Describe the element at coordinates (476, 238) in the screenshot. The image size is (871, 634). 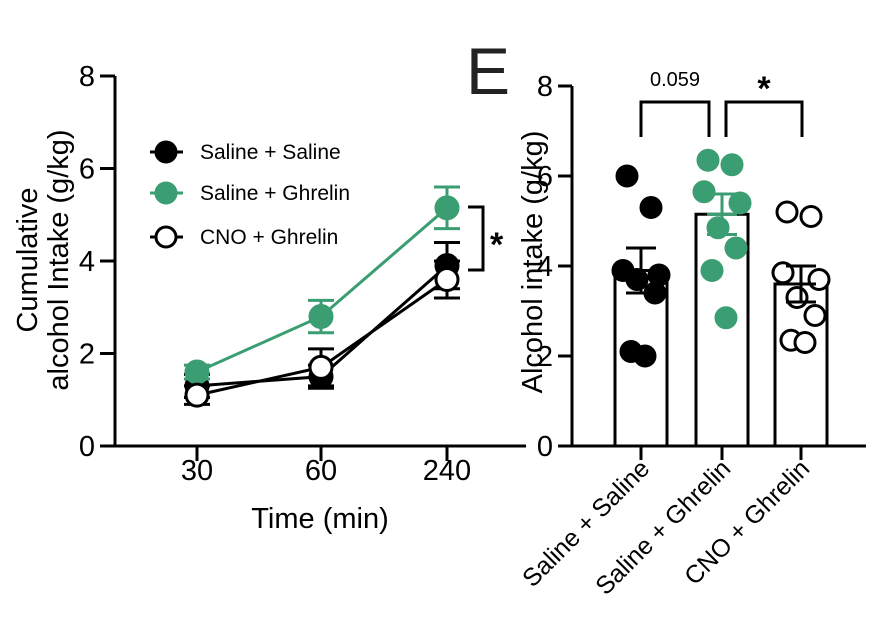
I see `significance-bracket` at that location.